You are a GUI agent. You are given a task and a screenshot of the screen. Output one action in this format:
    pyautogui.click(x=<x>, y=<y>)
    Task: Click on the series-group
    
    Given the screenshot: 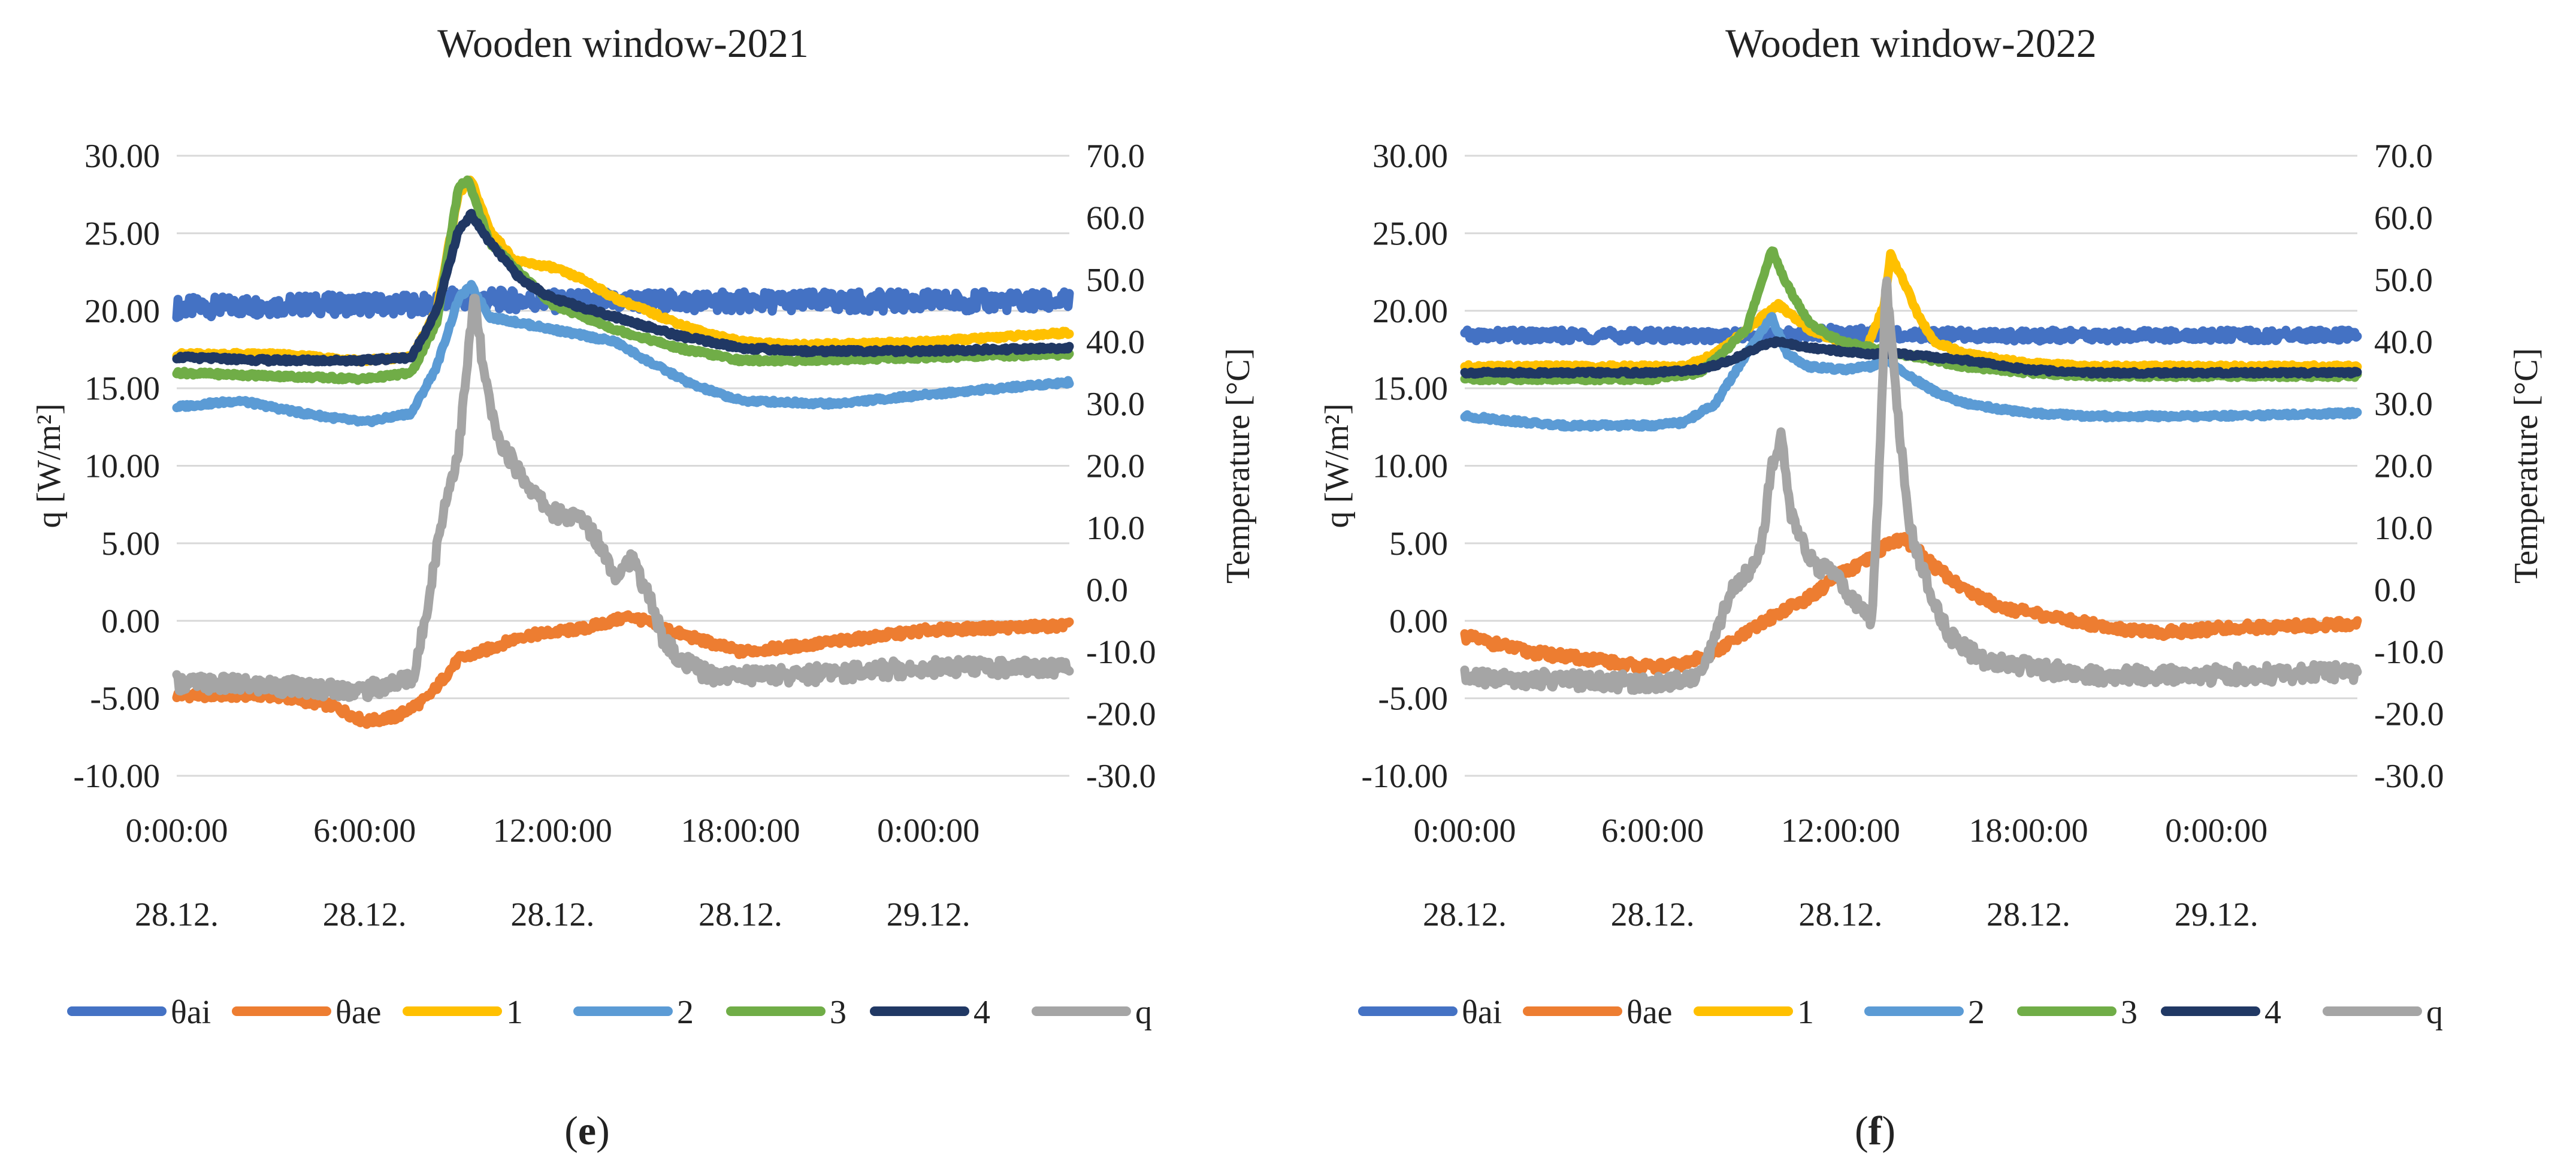 What is the action you would take?
    pyautogui.click(x=1911, y=470)
    